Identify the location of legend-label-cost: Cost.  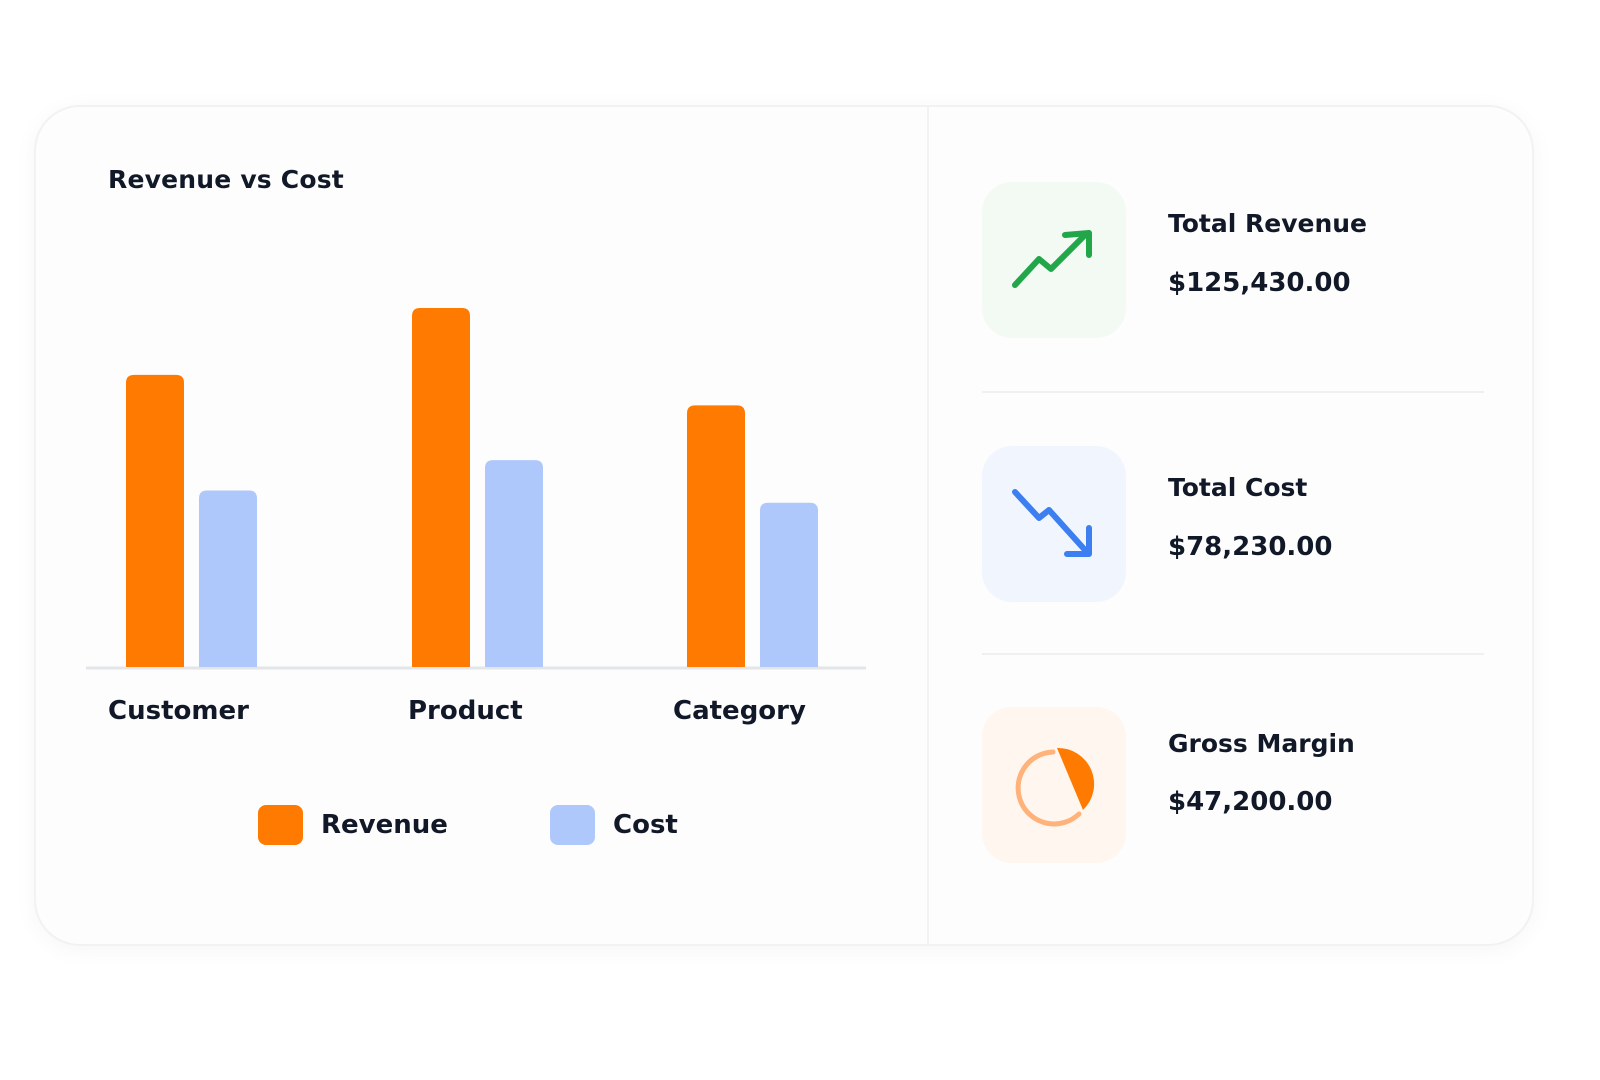
(645, 825).